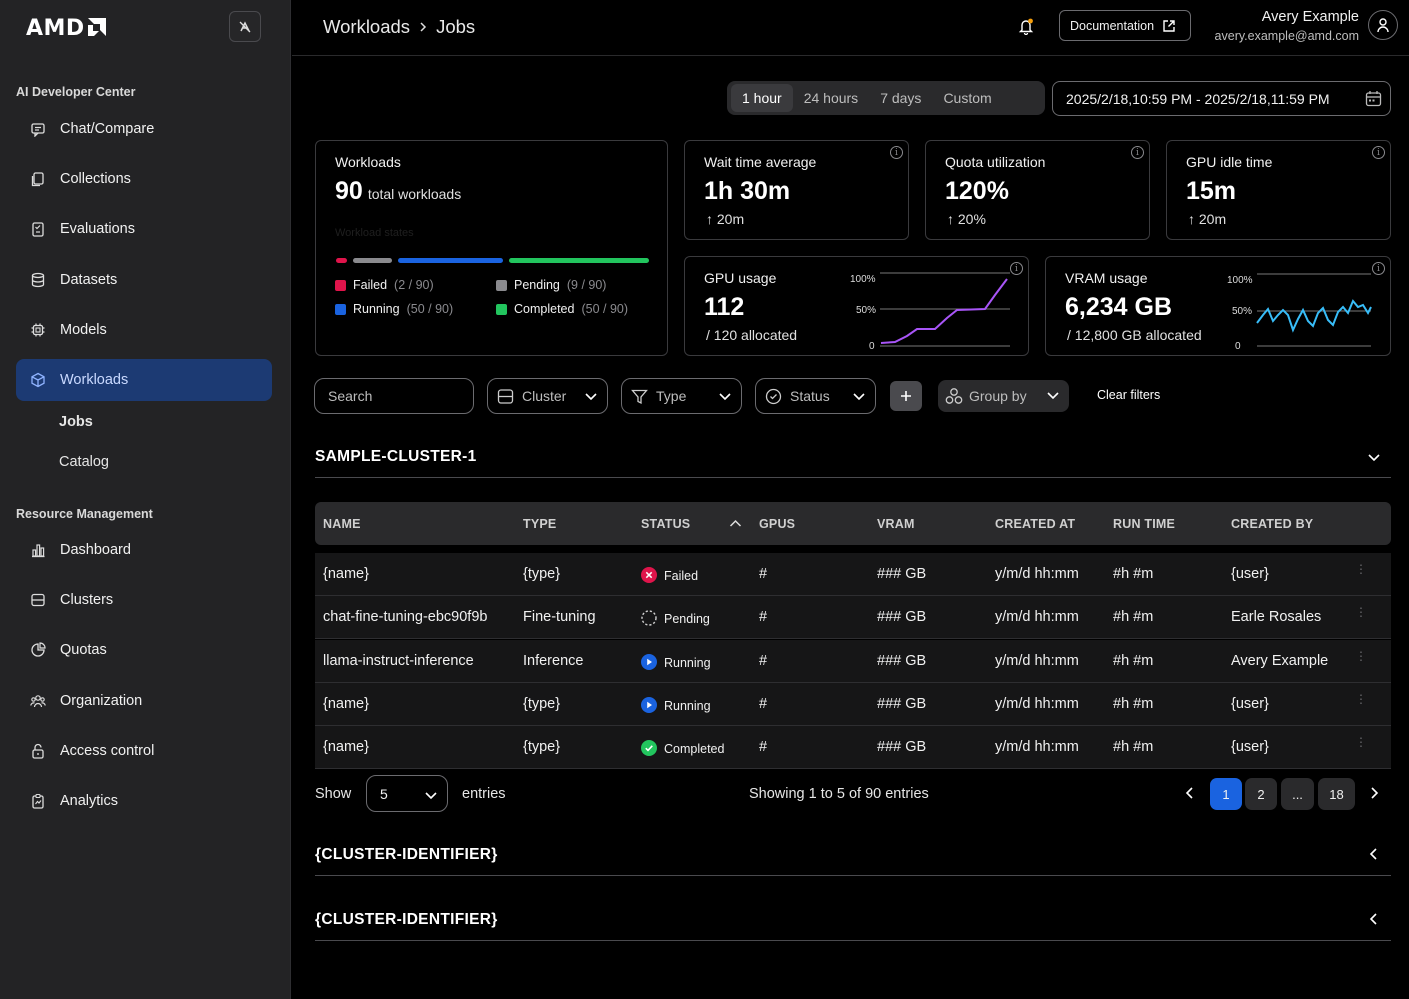 Image resolution: width=1409 pixels, height=999 pixels. I want to click on search-input: Search, so click(394, 396).